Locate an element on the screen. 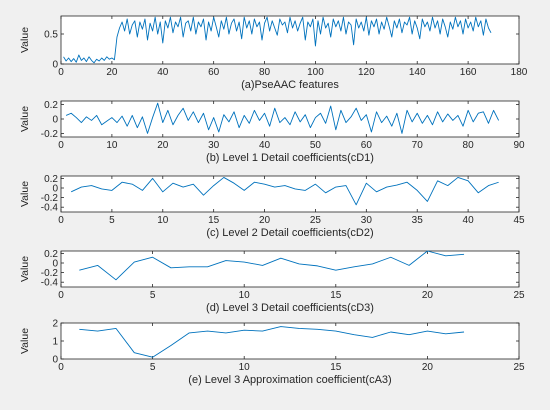 The height and width of the screenshot is (410, 550). x-tick-label-3-0: 0 is located at coordinates (61, 220).